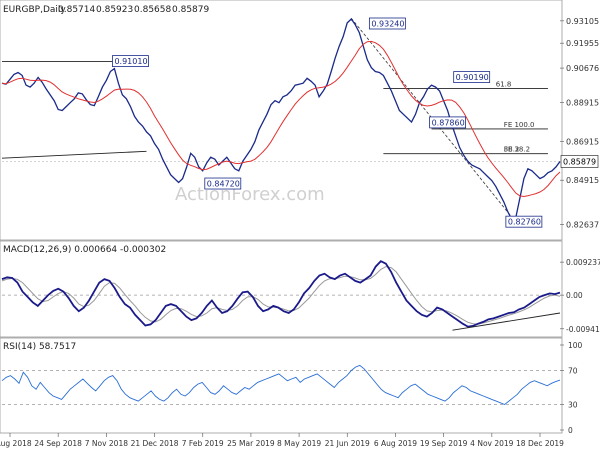 The height and width of the screenshot is (454, 600). Describe the element at coordinates (540, 443) in the screenshot. I see `x-tick-label: 18 Dec 2019` at that location.